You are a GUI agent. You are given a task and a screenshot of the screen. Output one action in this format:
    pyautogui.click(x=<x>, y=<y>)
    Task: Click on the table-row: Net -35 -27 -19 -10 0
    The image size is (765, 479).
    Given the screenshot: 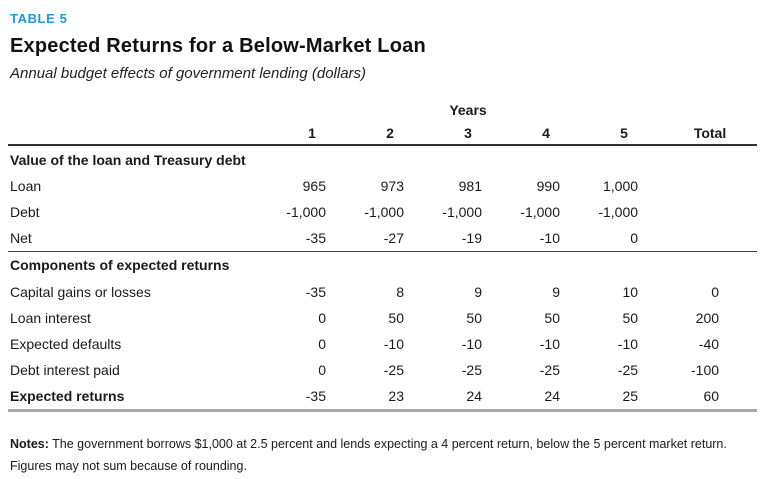 What is the action you would take?
    pyautogui.click(x=383, y=238)
    